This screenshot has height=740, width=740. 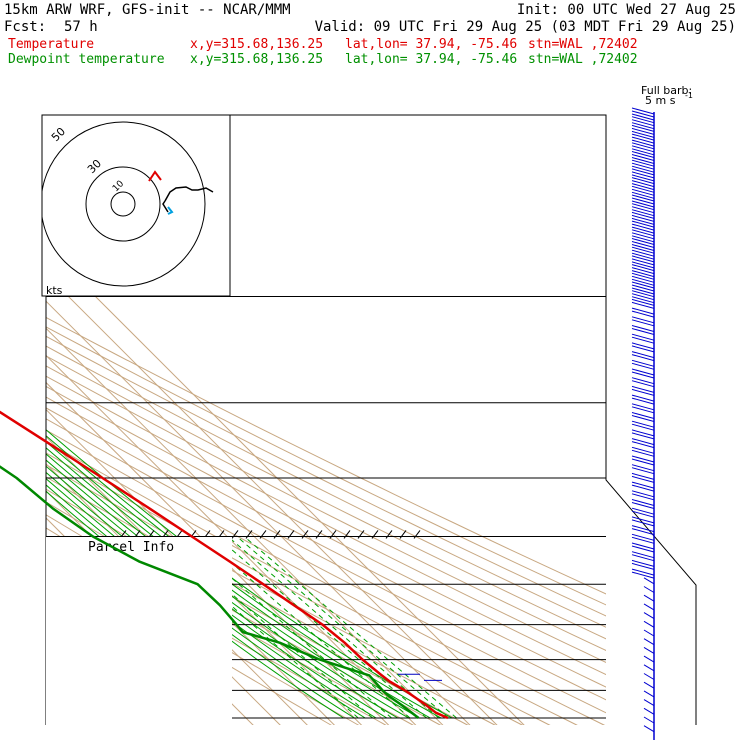 I want to click on parcel-info-panel: Parcel Info, so click(x=139, y=631).